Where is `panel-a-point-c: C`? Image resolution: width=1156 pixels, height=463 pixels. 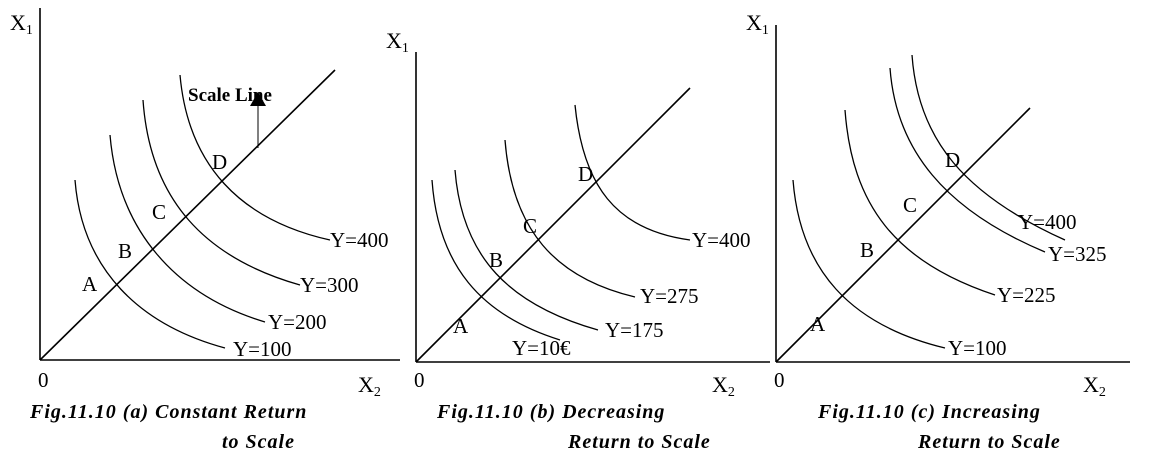
panel-a-point-c: C is located at coordinates (159, 212).